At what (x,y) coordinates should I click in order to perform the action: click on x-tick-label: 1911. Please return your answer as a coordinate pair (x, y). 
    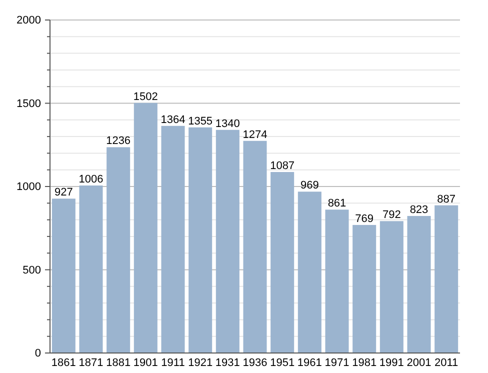
    Looking at the image, I should click on (173, 362).